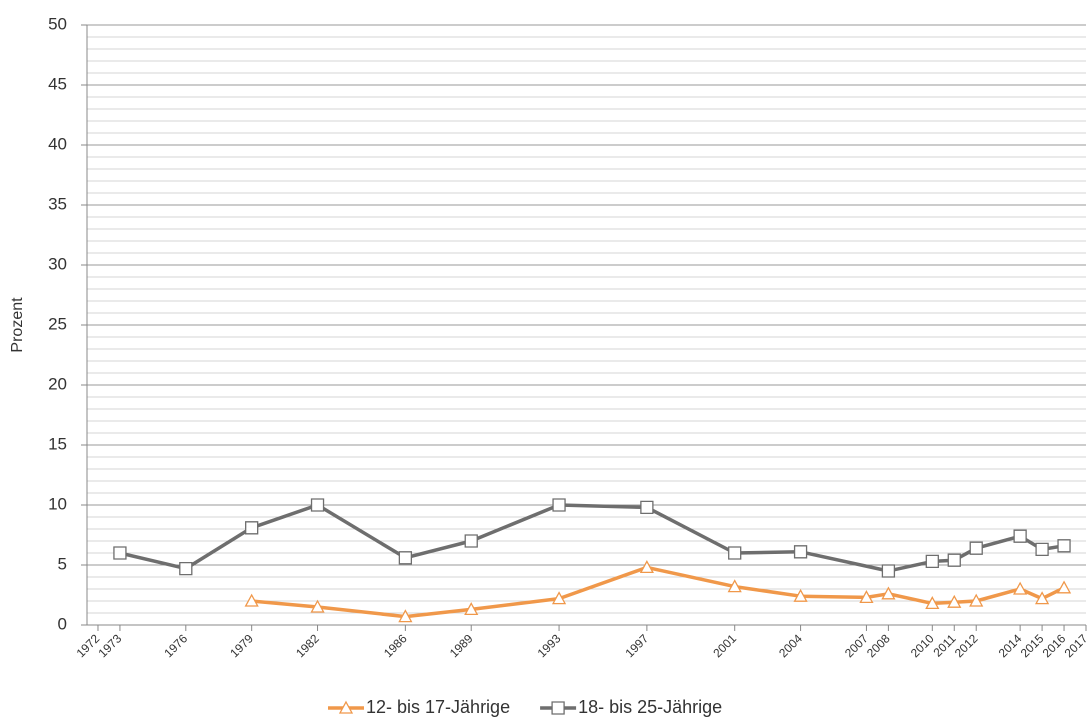 This screenshot has height=720, width=1090. What do you see at coordinates (57, 383) in the screenshot?
I see `y-tick-label: 20` at bounding box center [57, 383].